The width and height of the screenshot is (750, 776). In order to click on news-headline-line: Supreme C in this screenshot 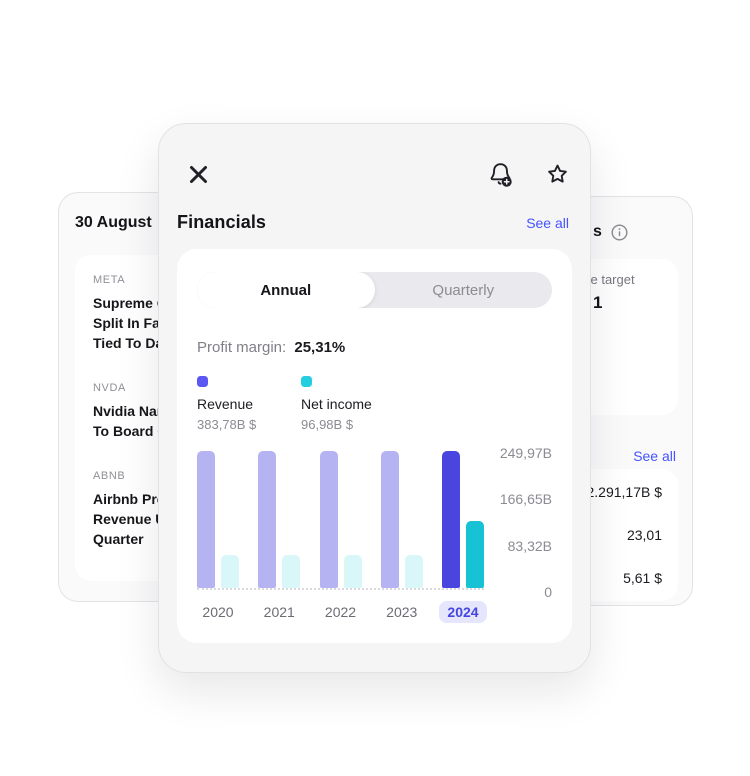, I will do `click(130, 303)`.